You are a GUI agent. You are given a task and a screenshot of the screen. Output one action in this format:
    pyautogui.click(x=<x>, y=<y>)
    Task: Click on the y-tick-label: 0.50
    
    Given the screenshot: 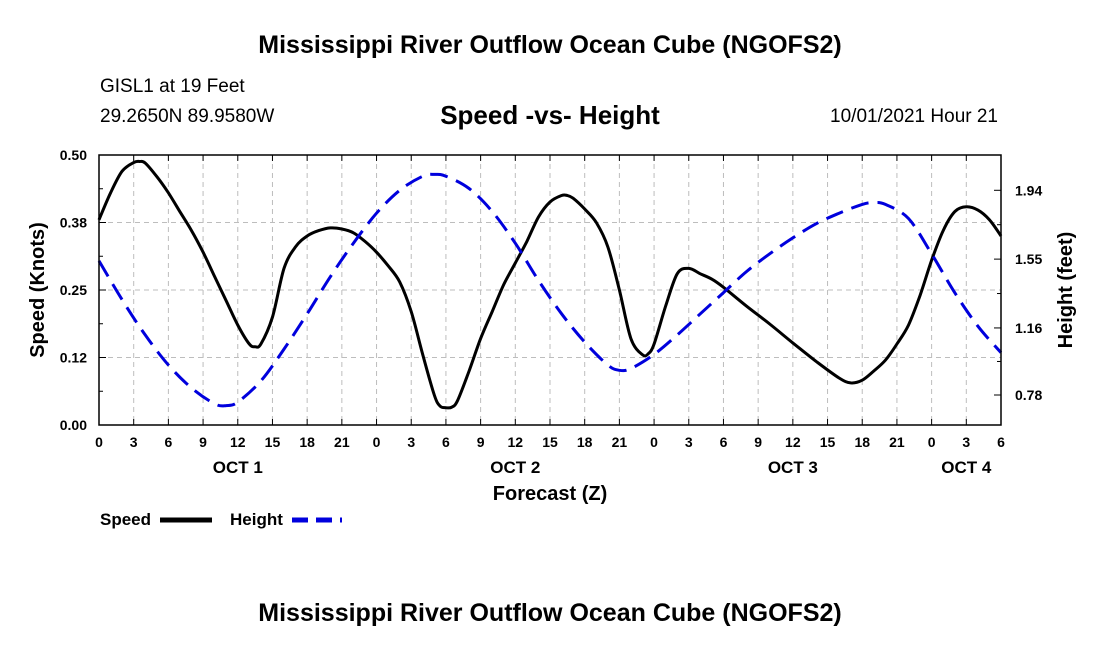 What is the action you would take?
    pyautogui.click(x=73, y=155)
    